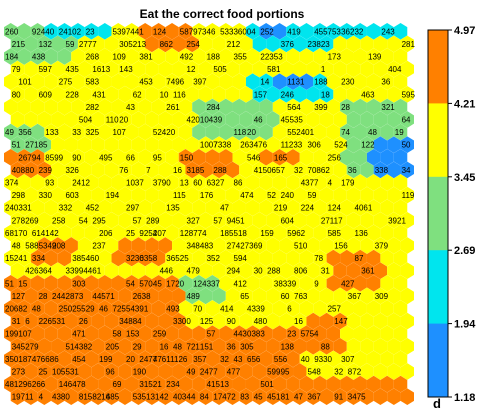 The height and width of the screenshot is (414, 485). Describe the element at coordinates (200, 283) in the screenshot. I see `cell-label: 124` at that location.